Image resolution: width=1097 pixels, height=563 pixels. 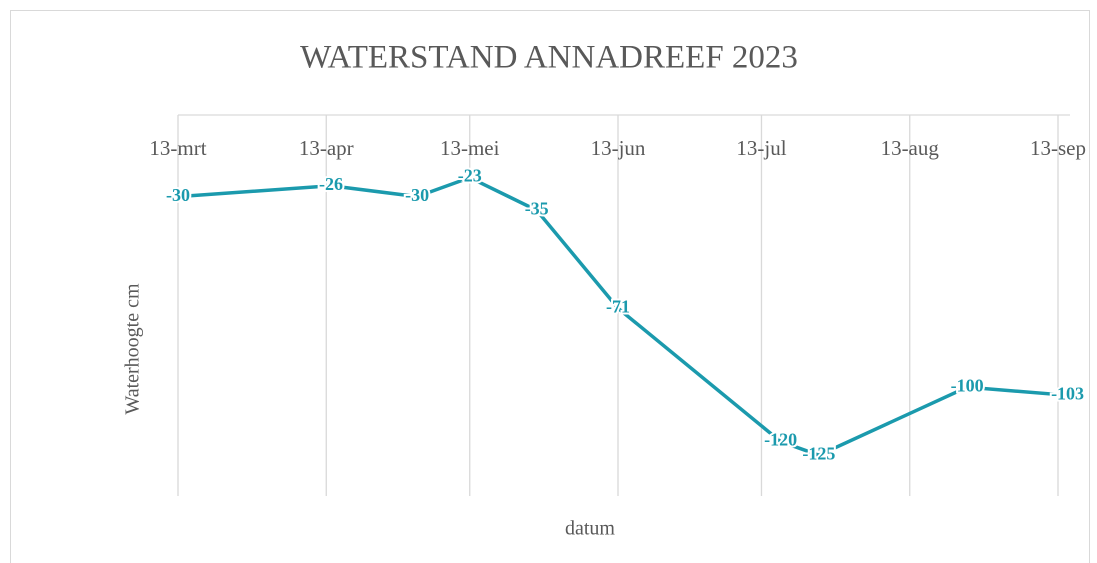 I want to click on data-label: -35, so click(x=537, y=208).